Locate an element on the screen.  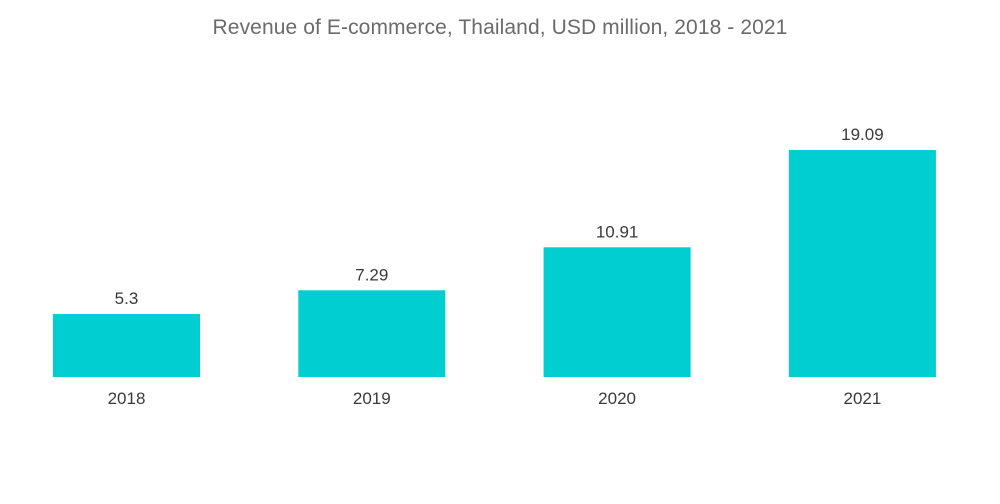
bar-2018 is located at coordinates (126, 345).